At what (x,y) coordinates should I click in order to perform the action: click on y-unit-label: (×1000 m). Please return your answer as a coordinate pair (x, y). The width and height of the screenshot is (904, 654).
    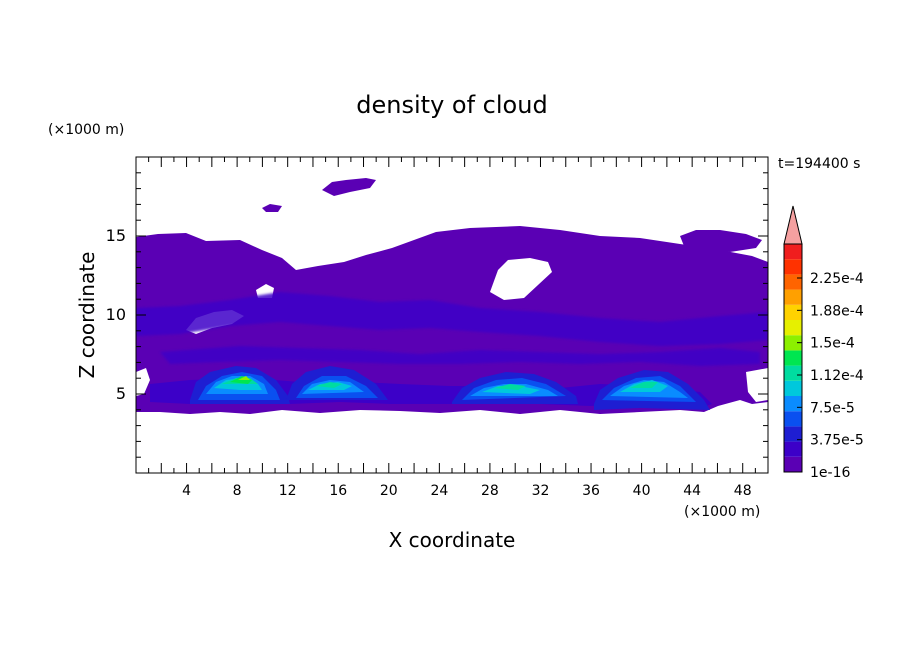
    Looking at the image, I should click on (86, 130).